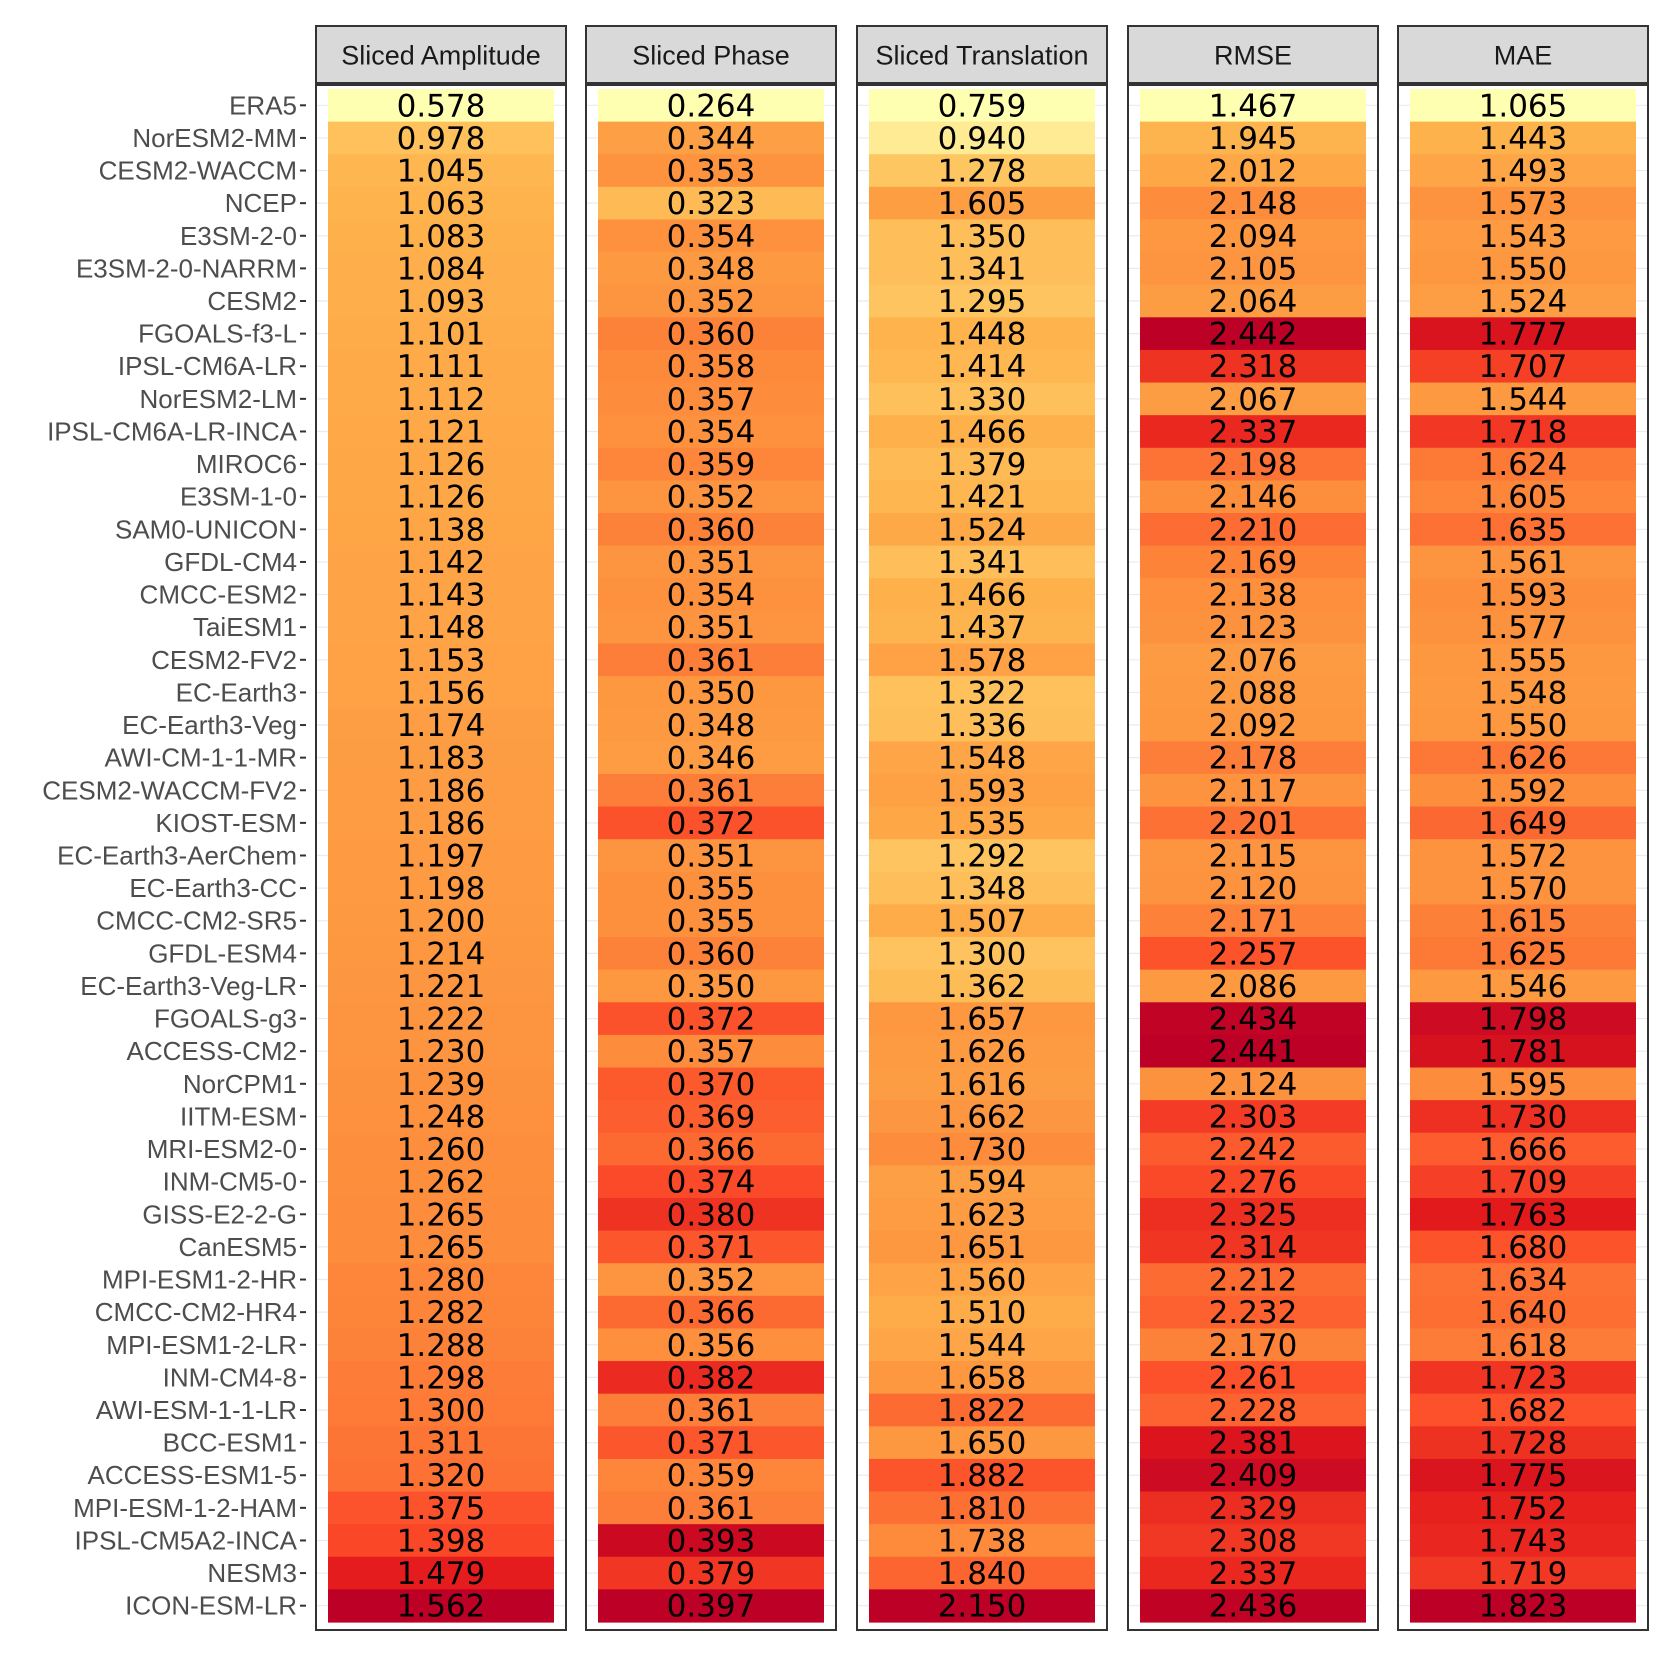 The image size is (1661, 1661). I want to click on cell-value-label: 2.242, so click(1253, 1150).